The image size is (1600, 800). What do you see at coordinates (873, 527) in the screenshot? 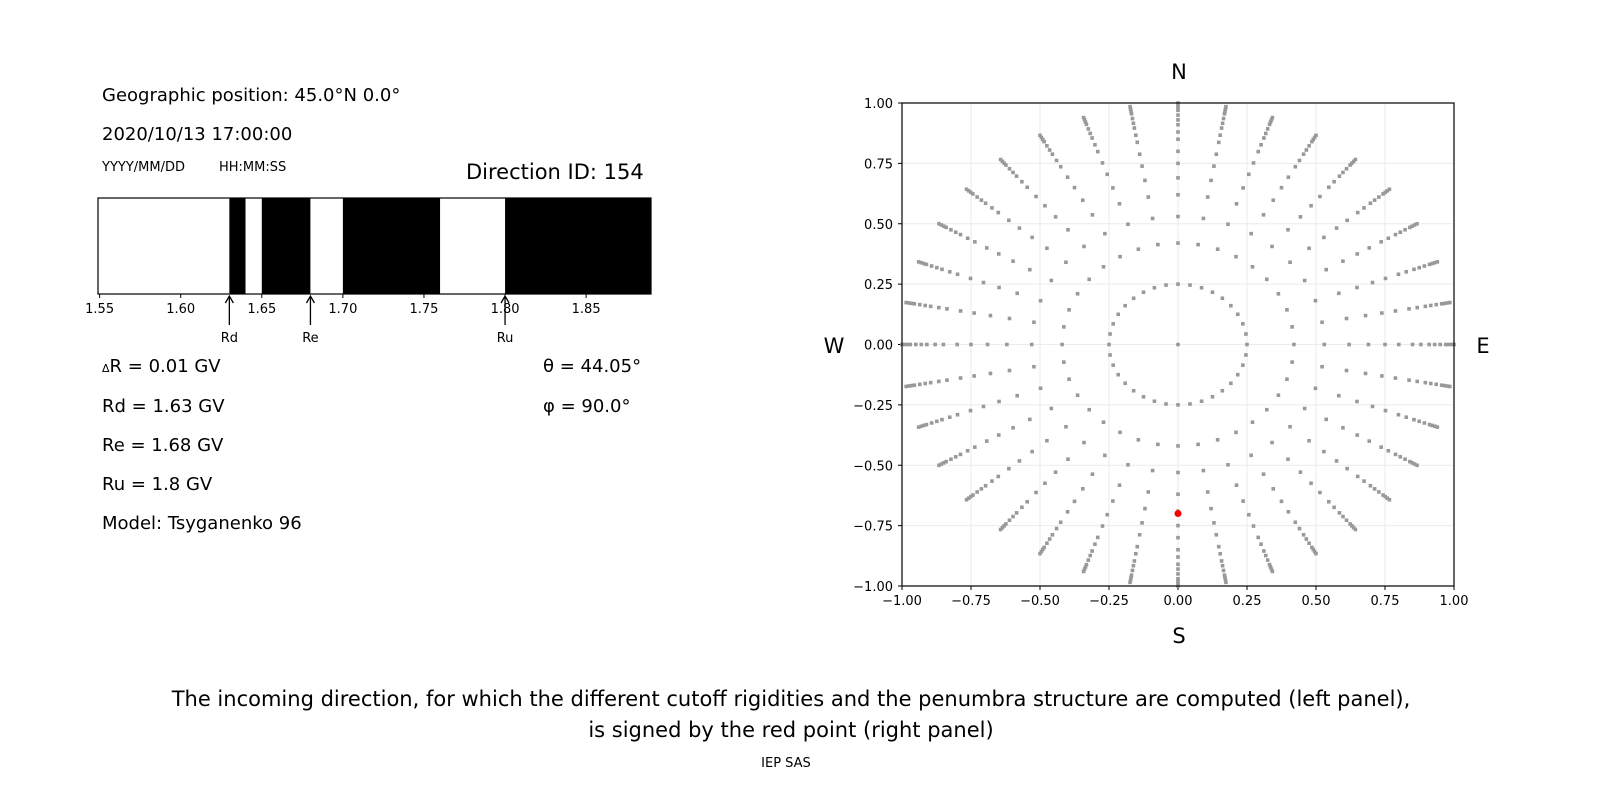
I see `y-tick-label: −0.75` at bounding box center [873, 527].